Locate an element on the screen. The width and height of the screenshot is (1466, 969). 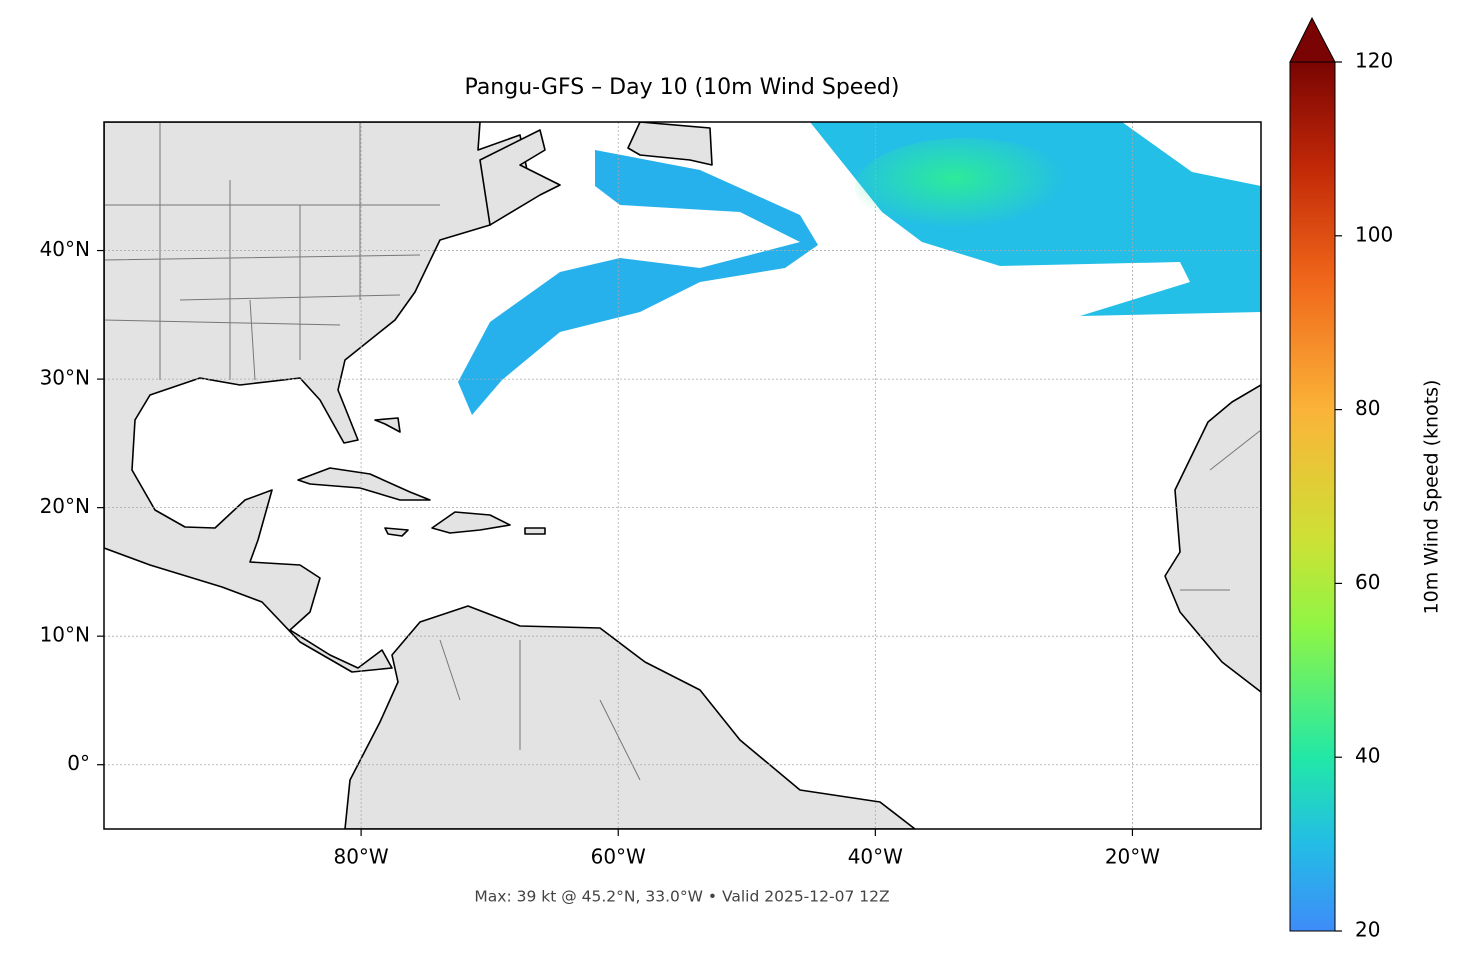
colorbar-tick-label: 20 is located at coordinates (1367, 930).